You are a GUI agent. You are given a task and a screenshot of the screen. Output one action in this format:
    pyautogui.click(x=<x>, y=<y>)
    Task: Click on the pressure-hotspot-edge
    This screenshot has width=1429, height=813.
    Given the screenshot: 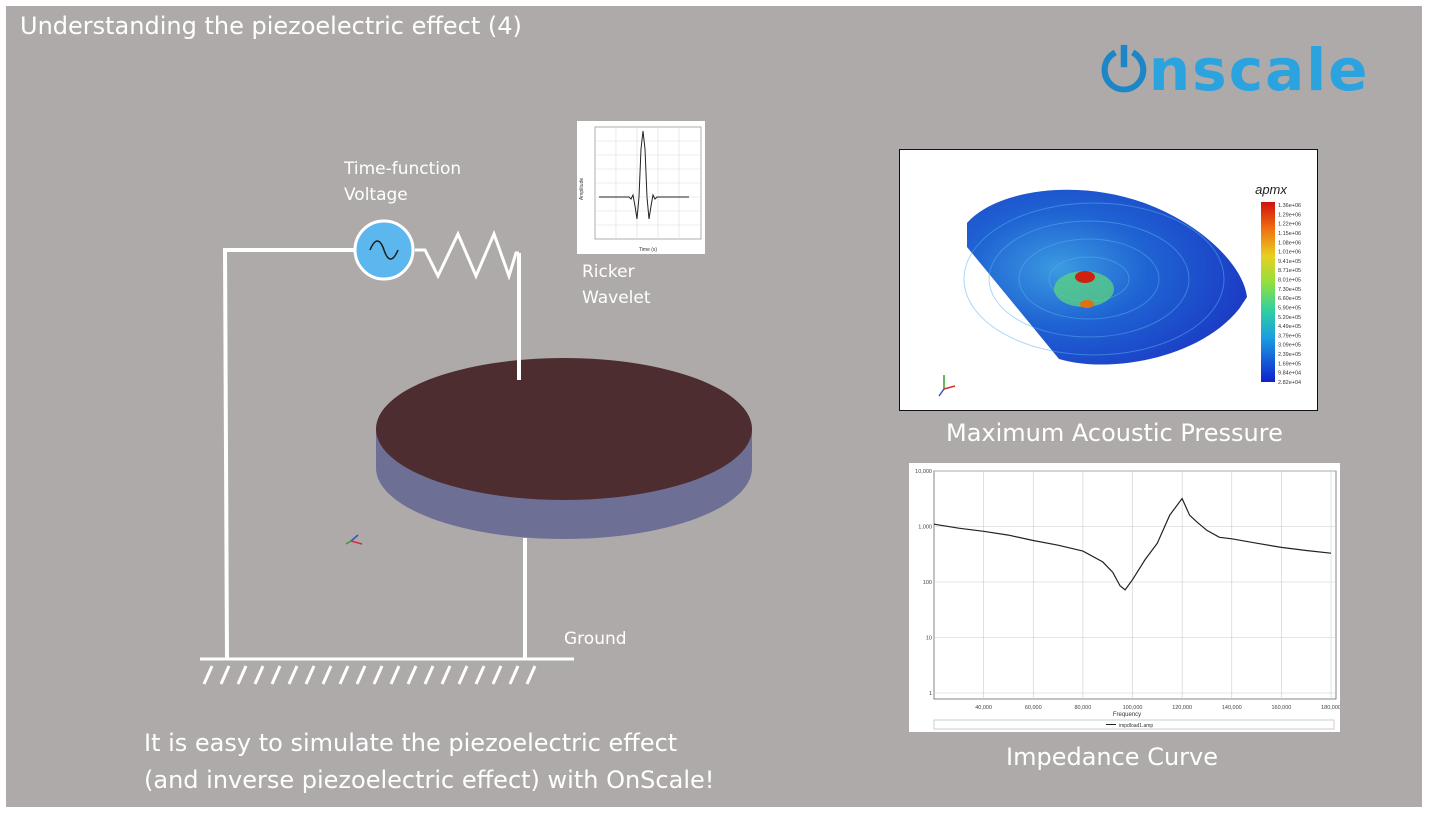 What is the action you would take?
    pyautogui.click(x=1087, y=304)
    